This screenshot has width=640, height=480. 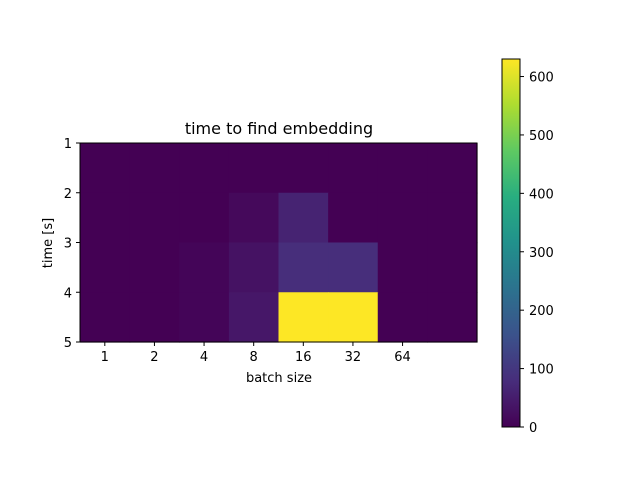 I want to click on colorbar-tick-label: 100, so click(x=541, y=370).